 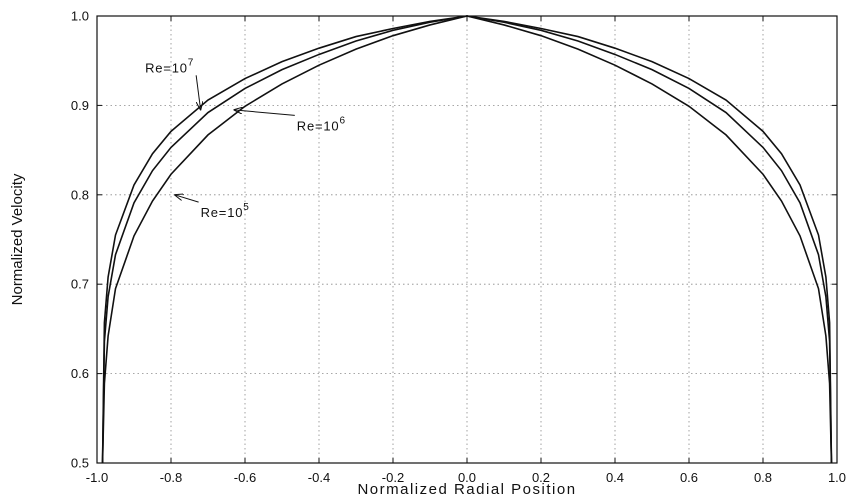 I want to click on x-tick-label: 0.6, so click(x=689, y=477).